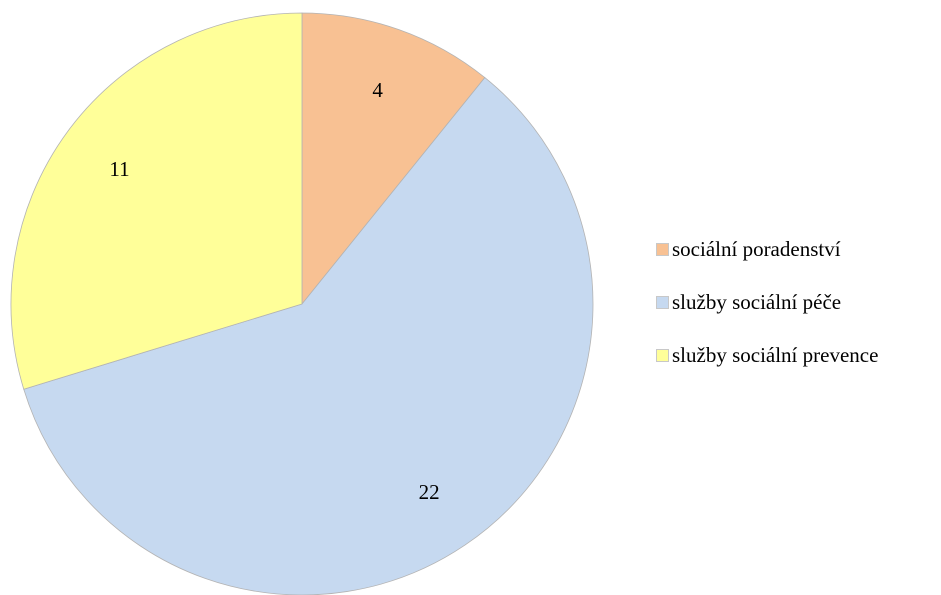 Image resolution: width=941 pixels, height=595 pixels. I want to click on legend-item-sluzby-socialni-pece: služby sociální péče, so click(798, 302).